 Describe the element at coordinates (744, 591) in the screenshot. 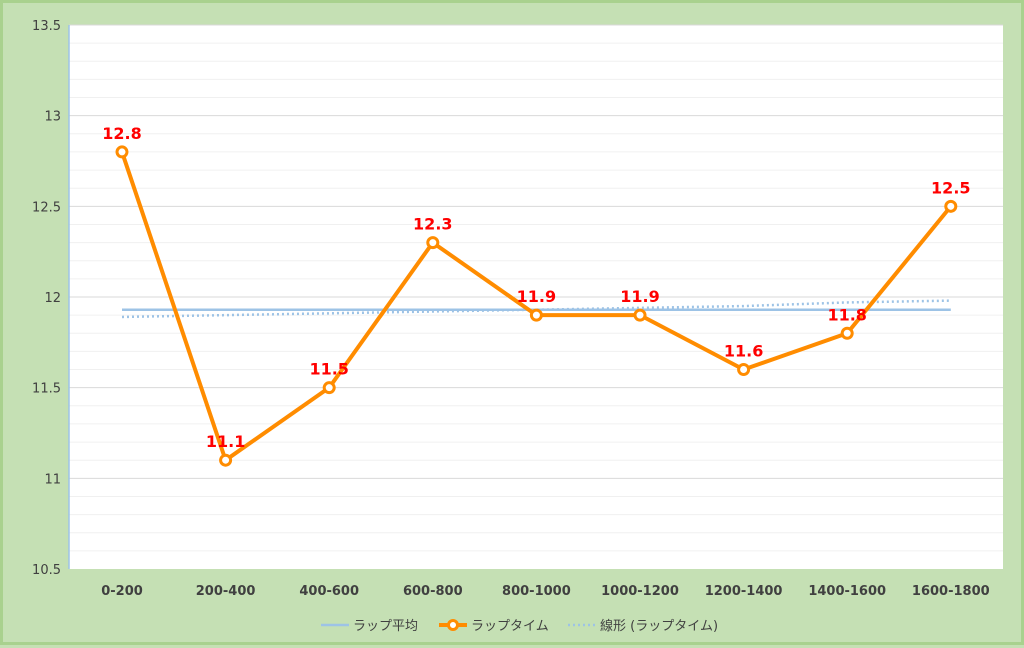

I see `x-tick-label: 1200-1400` at that location.